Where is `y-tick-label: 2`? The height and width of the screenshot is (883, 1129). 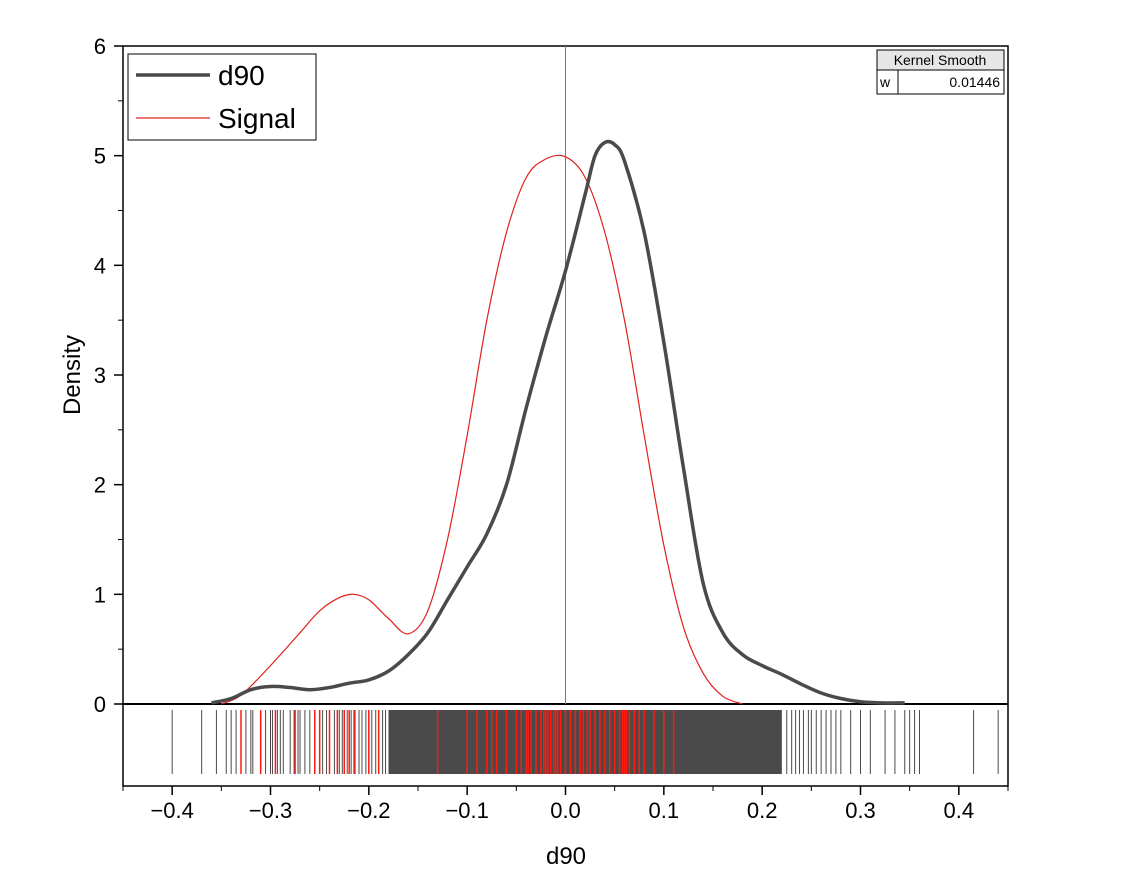 y-tick-label: 2 is located at coordinates (100, 485).